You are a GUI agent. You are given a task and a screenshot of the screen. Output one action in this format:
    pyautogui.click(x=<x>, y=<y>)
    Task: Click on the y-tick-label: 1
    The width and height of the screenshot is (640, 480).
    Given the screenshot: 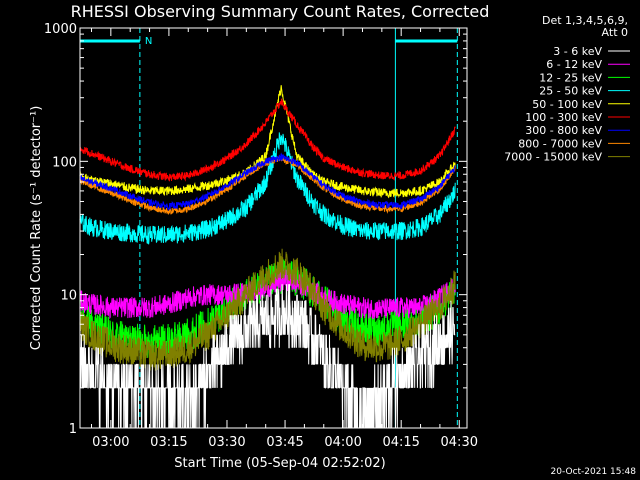 What is the action you would take?
    pyautogui.click(x=73, y=429)
    